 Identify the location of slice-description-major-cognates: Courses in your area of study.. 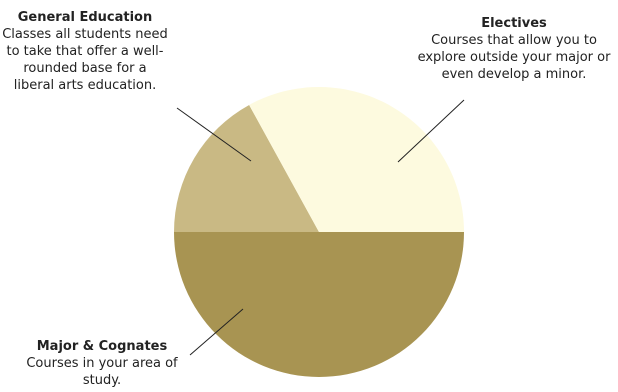
(102, 372).